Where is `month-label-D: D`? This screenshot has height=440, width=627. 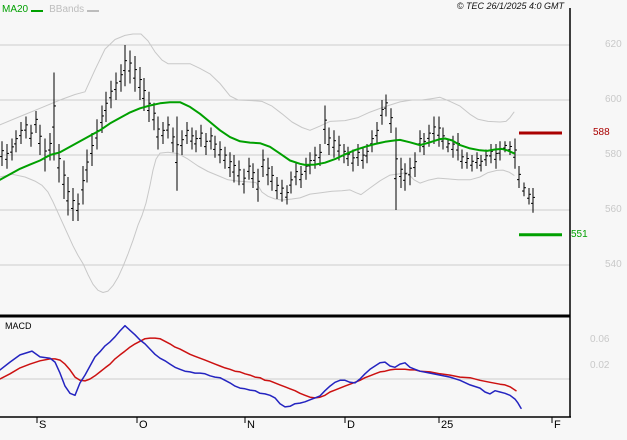 month-label-D: D is located at coordinates (351, 425).